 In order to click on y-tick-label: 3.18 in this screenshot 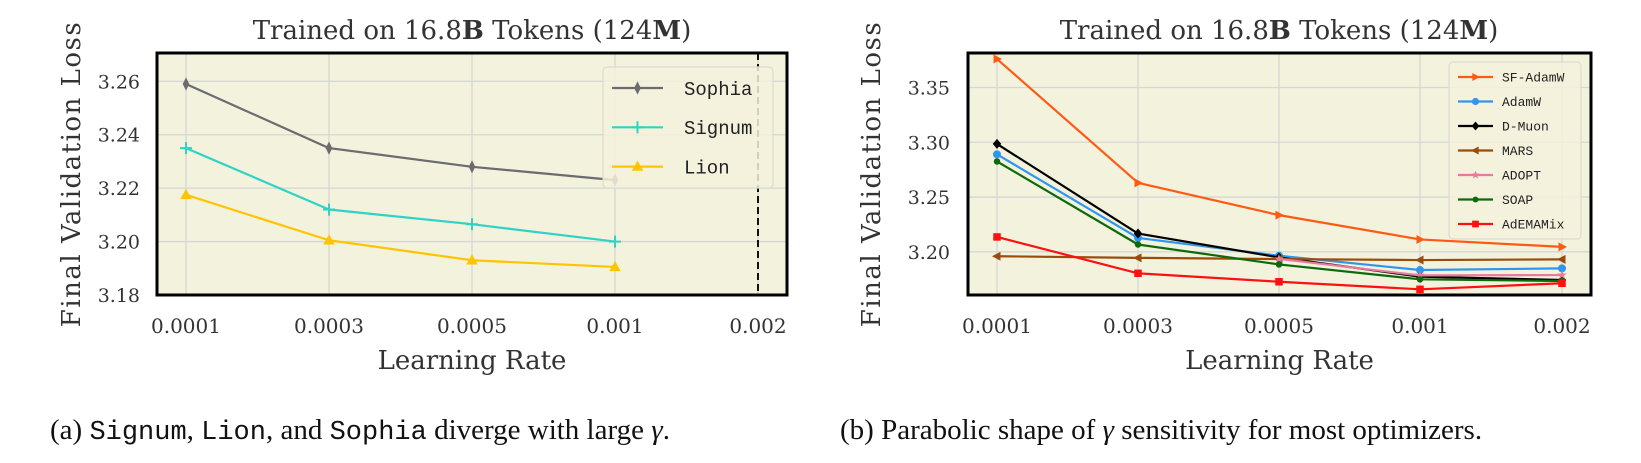, I will do `click(119, 296)`.